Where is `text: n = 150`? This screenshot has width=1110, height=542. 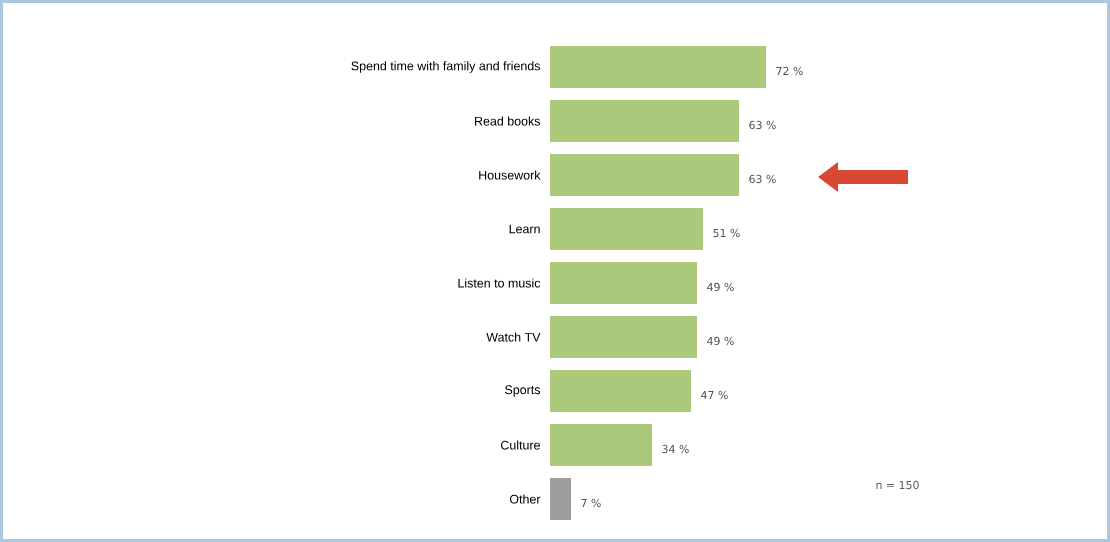
text: n = 150 is located at coordinates (897, 485).